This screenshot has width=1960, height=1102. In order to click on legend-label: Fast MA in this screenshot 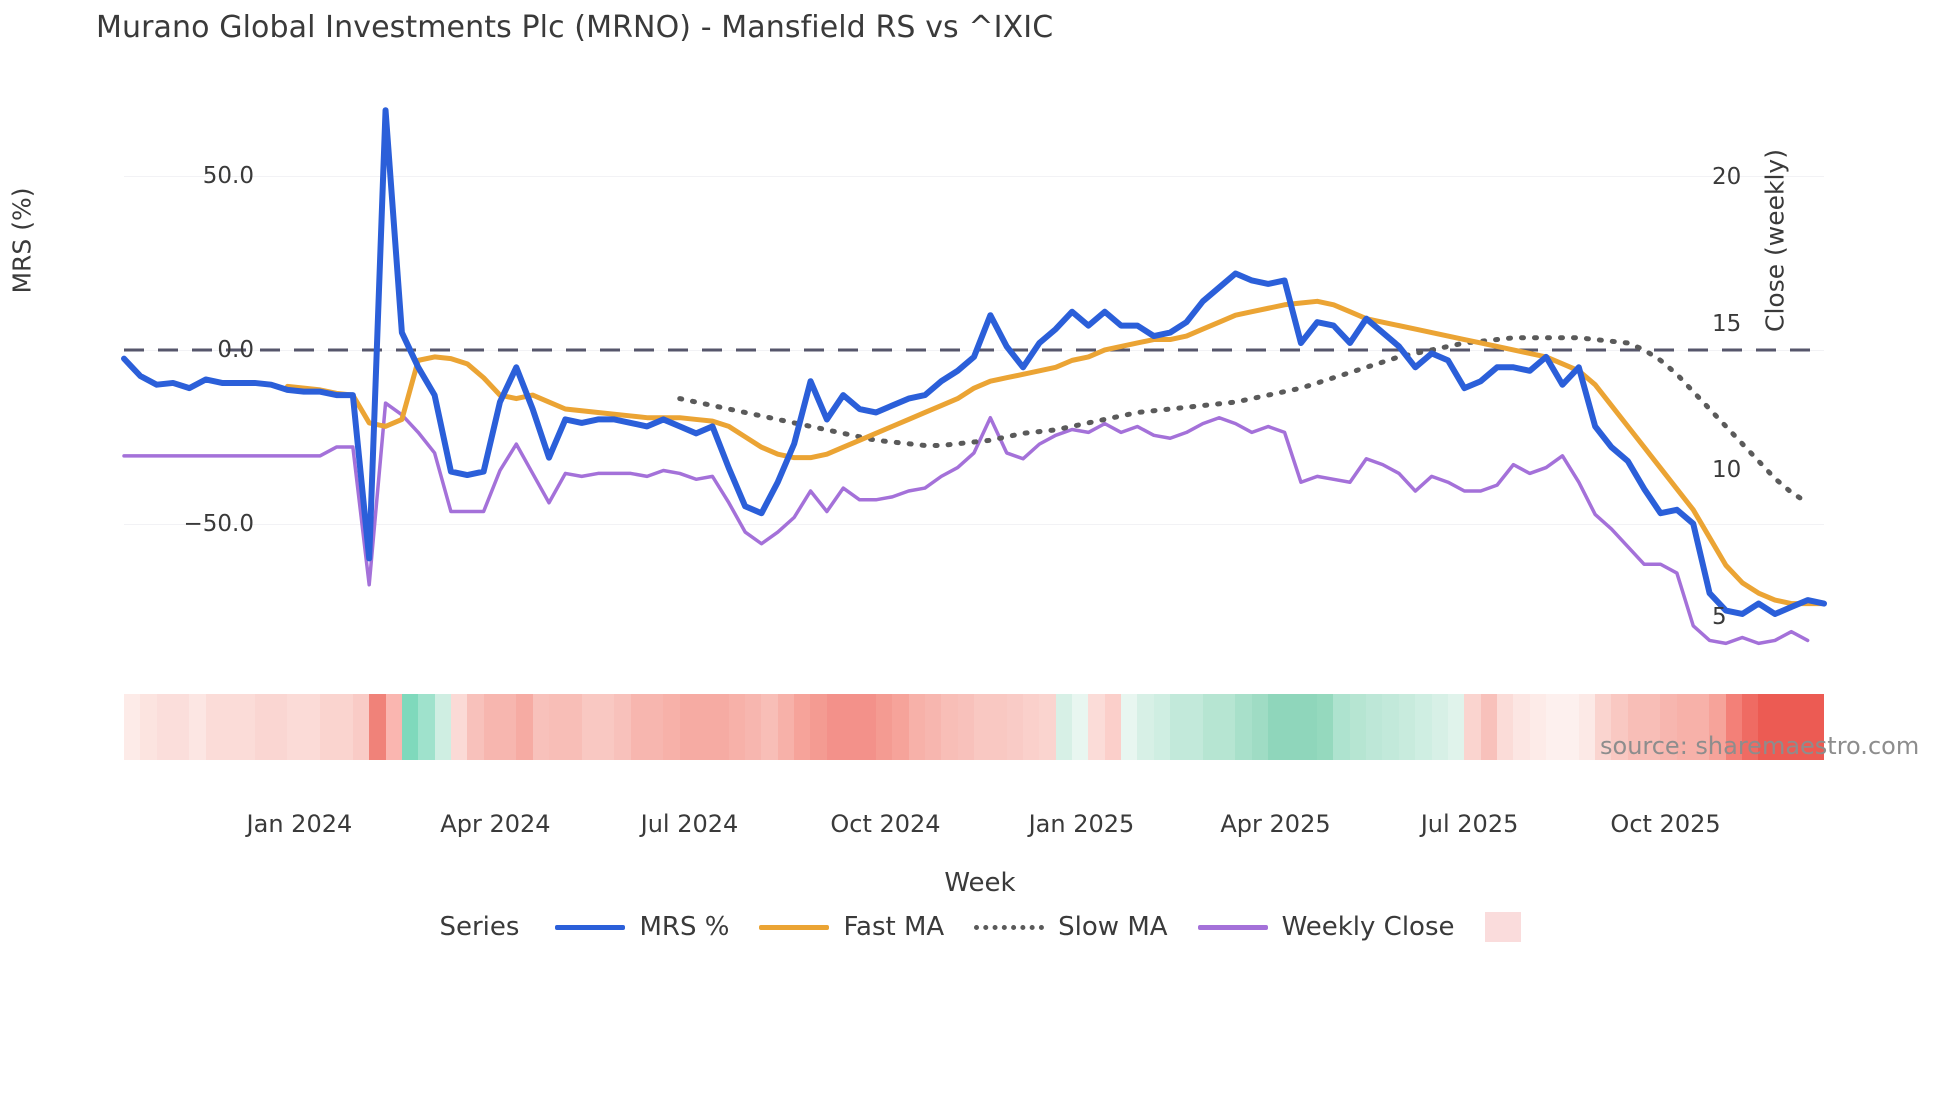, I will do `click(894, 927)`.